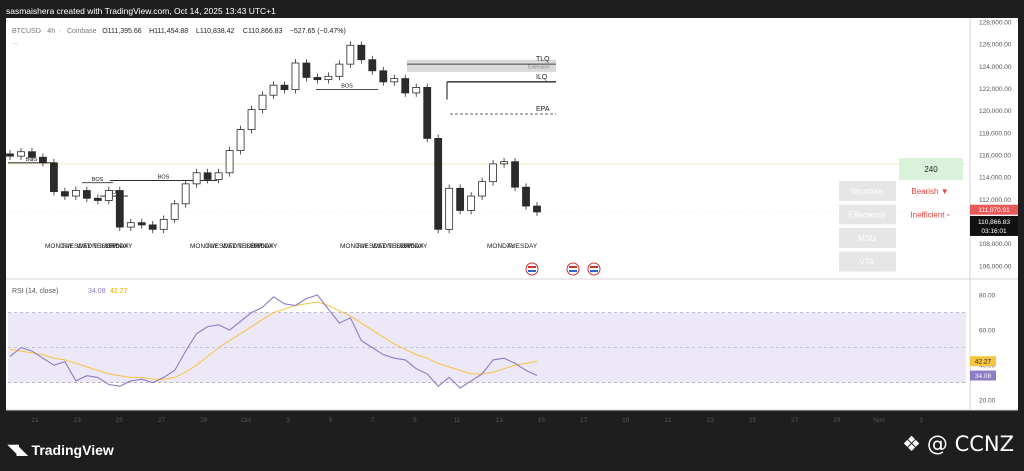 The height and width of the screenshot is (471, 1024). What do you see at coordinates (987, 401) in the screenshot?
I see `rsi-tick-label: 20.00` at bounding box center [987, 401].